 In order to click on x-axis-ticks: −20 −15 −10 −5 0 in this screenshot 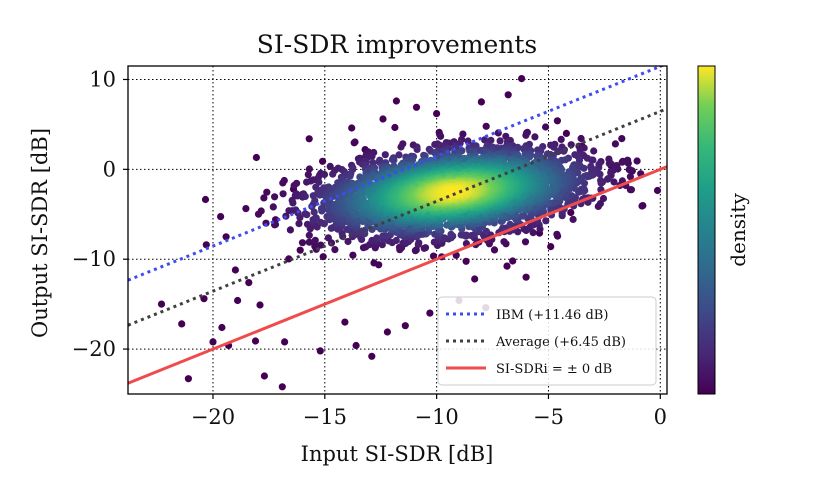, I will do `click(429, 411)`.